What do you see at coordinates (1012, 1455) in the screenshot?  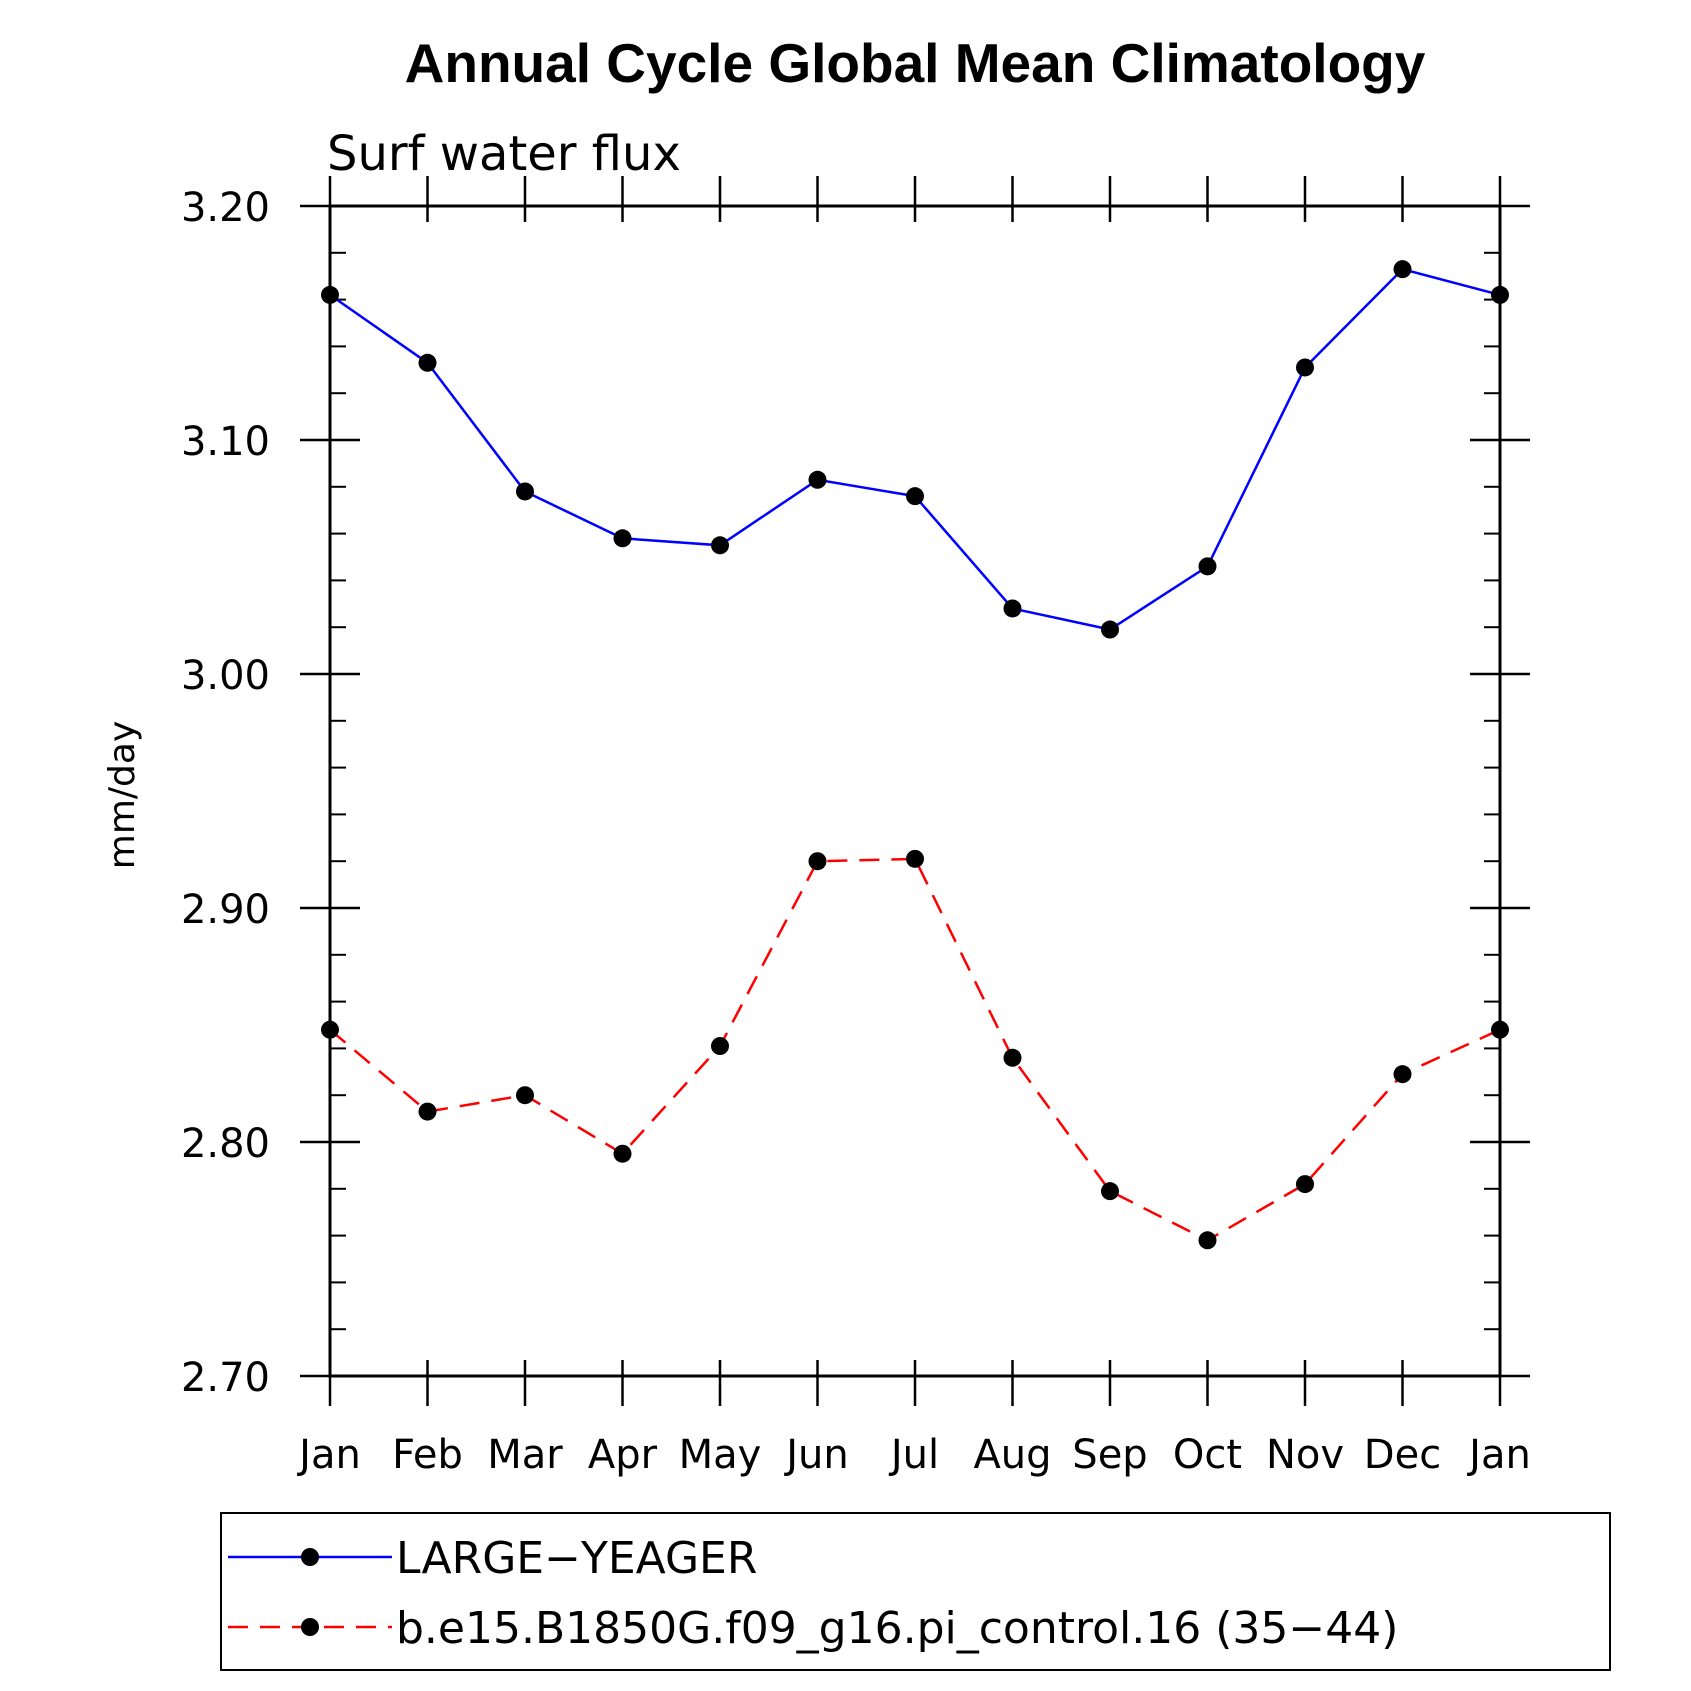 I see `x-tick-label: Aug` at bounding box center [1012, 1455].